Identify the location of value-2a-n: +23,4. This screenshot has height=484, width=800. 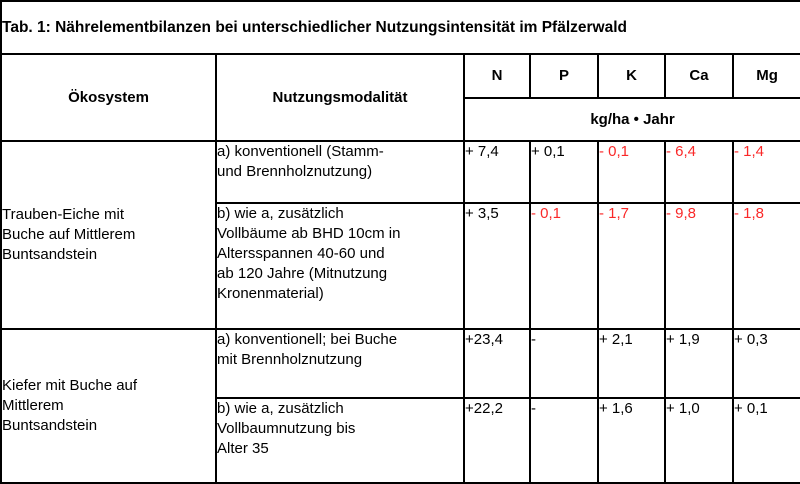
(497, 363).